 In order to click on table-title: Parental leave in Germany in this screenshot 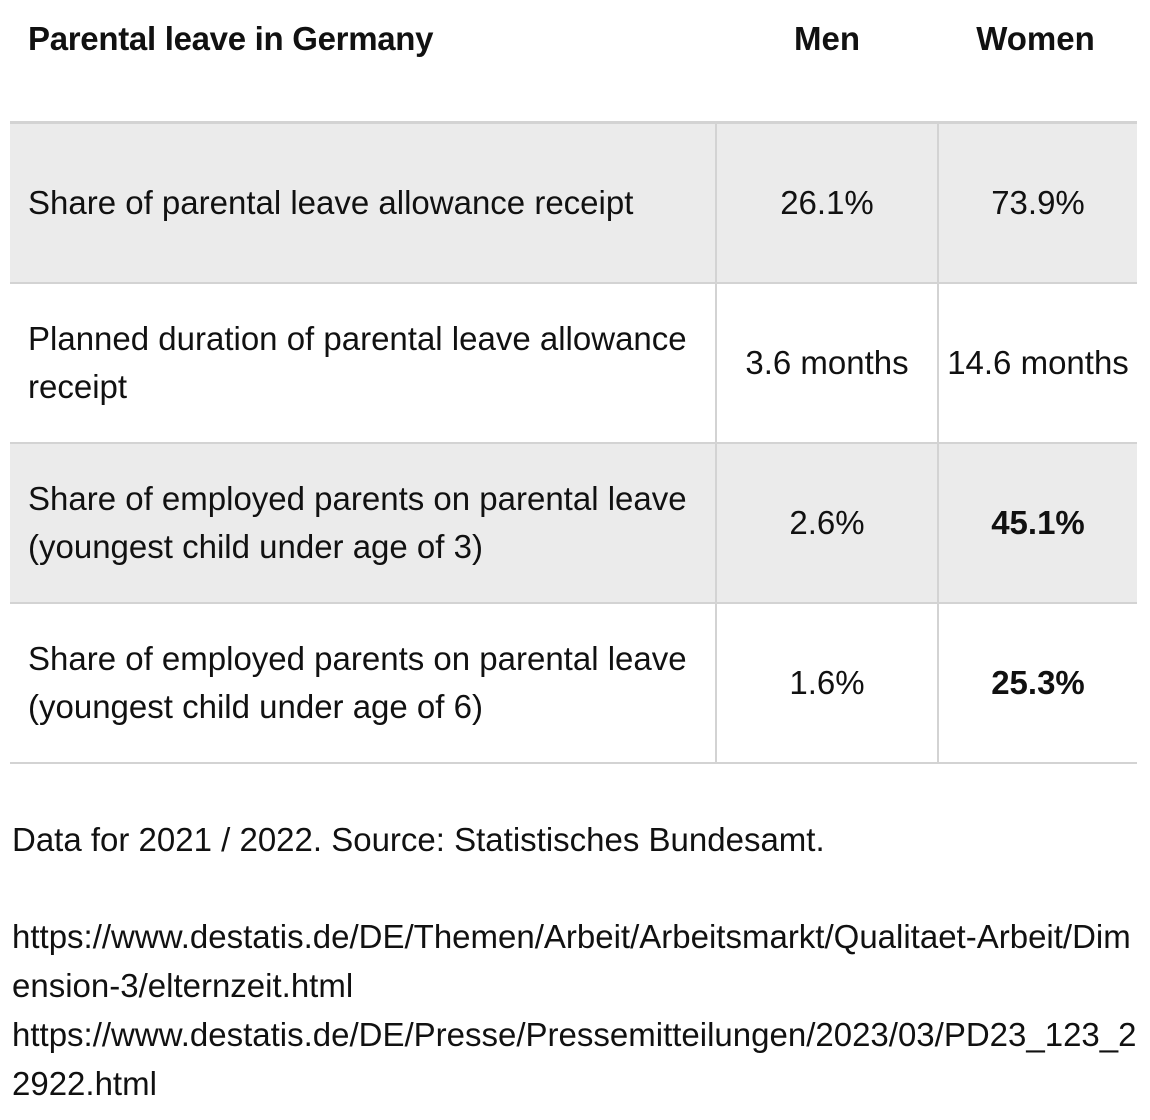, I will do `click(231, 38)`.